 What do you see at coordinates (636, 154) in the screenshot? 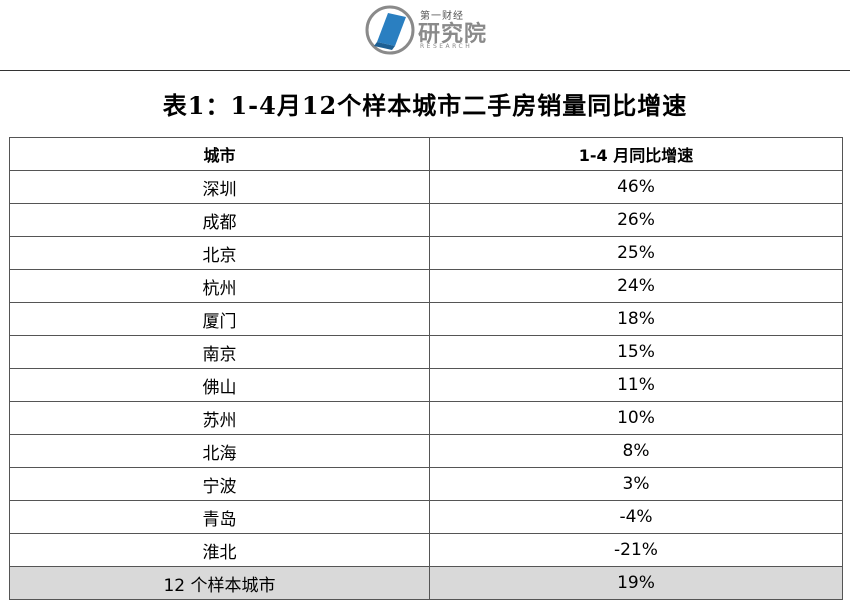
I see `column-header-growth: 1-4 月同比增速` at bounding box center [636, 154].